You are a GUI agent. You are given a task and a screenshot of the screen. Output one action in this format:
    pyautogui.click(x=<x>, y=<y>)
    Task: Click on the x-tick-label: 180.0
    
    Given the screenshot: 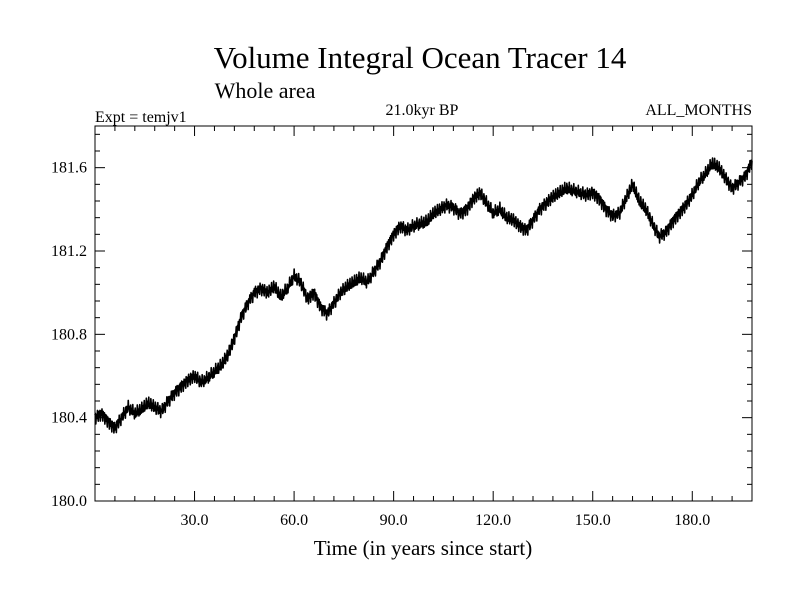 What is the action you would take?
    pyautogui.click(x=692, y=520)
    